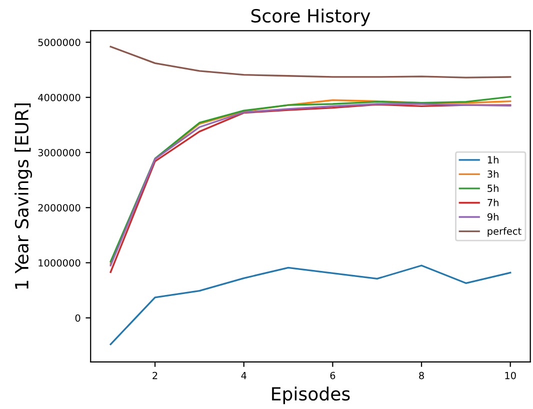 This screenshot has width=533, height=409. What do you see at coordinates (59, 208) in the screenshot?
I see `y-tick-label: 2000000` at bounding box center [59, 208].